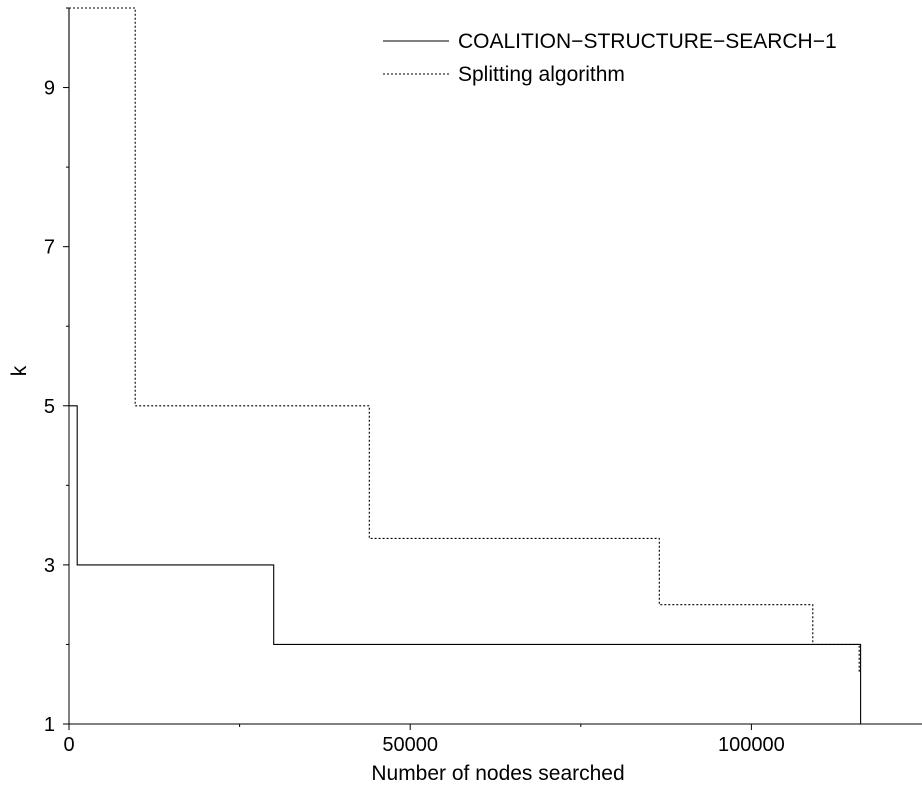 This screenshot has width=922, height=792. I want to click on x-tick-label: 50000, so click(410, 745).